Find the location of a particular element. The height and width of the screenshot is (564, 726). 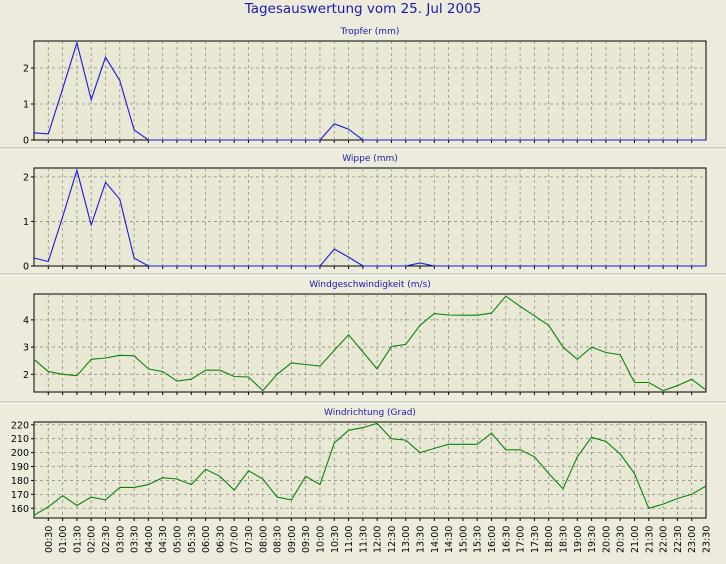

x-tick-label: 20:00 is located at coordinates (606, 539).